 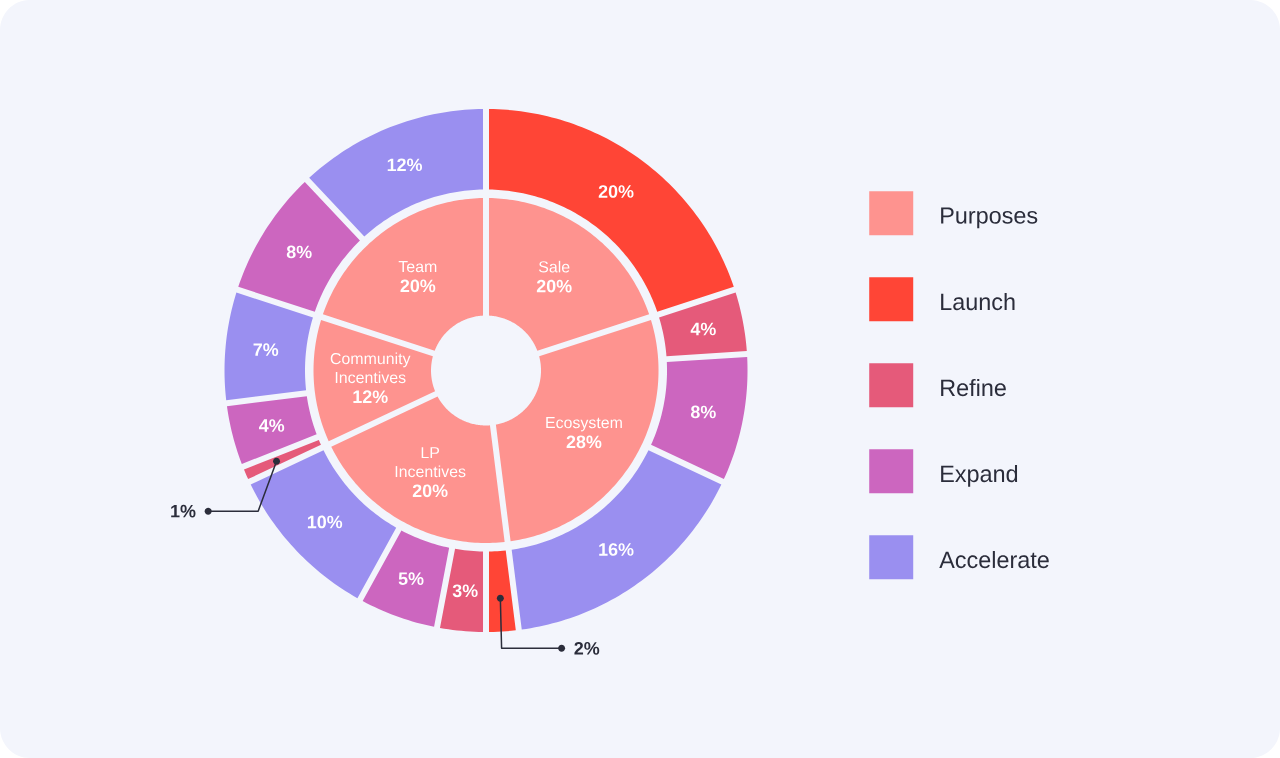 What do you see at coordinates (417, 267) in the screenshot?
I see `slice-label: Team` at bounding box center [417, 267].